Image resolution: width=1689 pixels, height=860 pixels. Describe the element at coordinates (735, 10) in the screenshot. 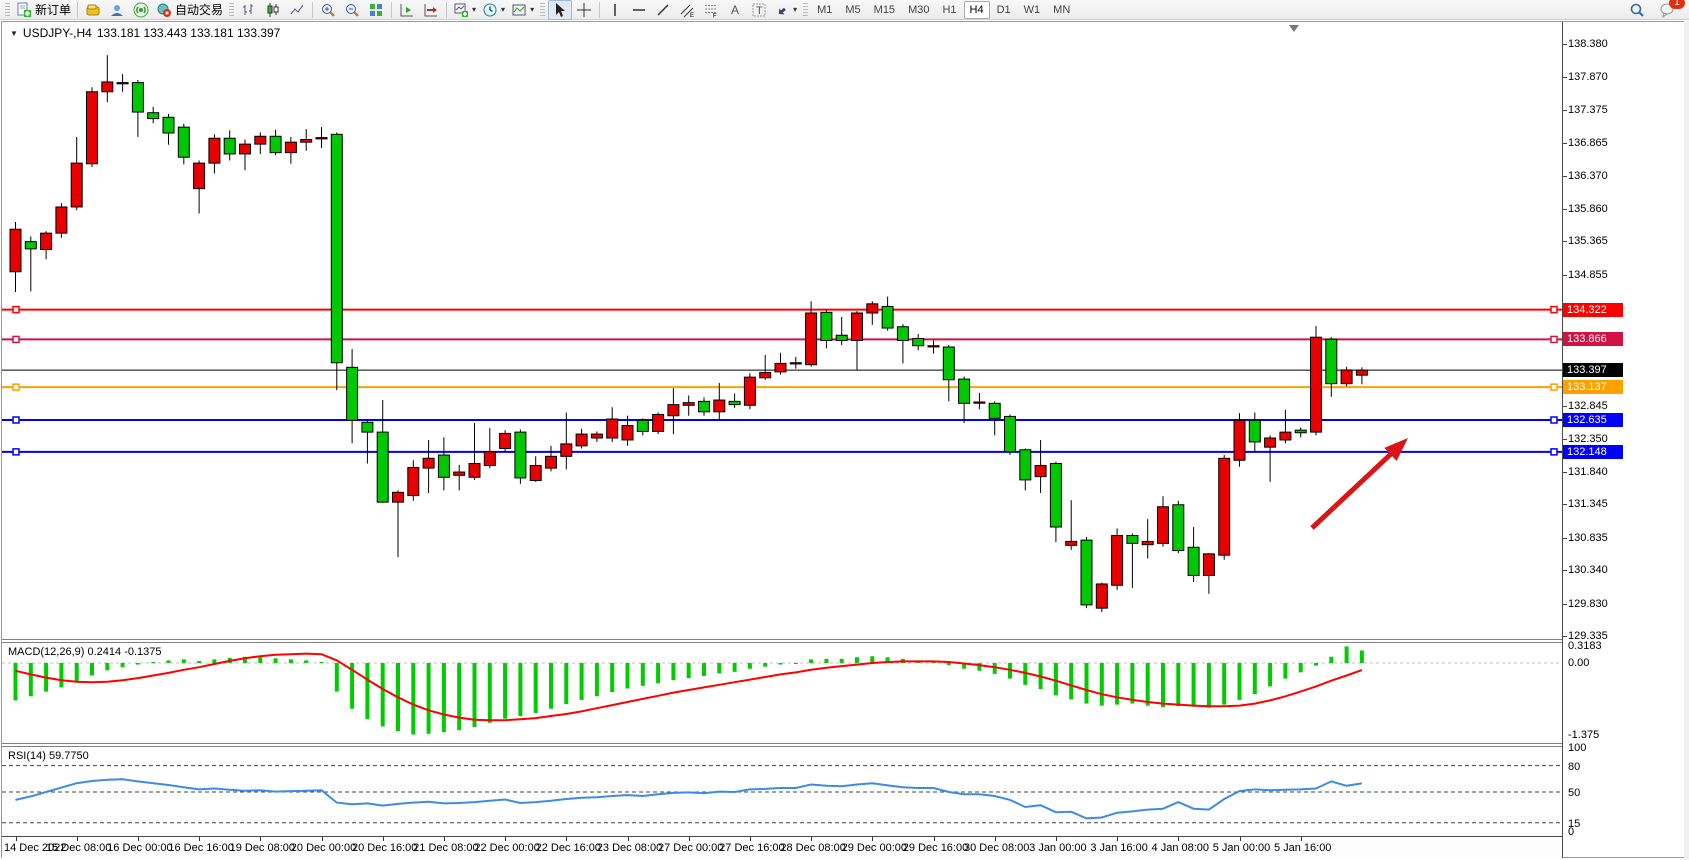

I see `text-button: A` at that location.